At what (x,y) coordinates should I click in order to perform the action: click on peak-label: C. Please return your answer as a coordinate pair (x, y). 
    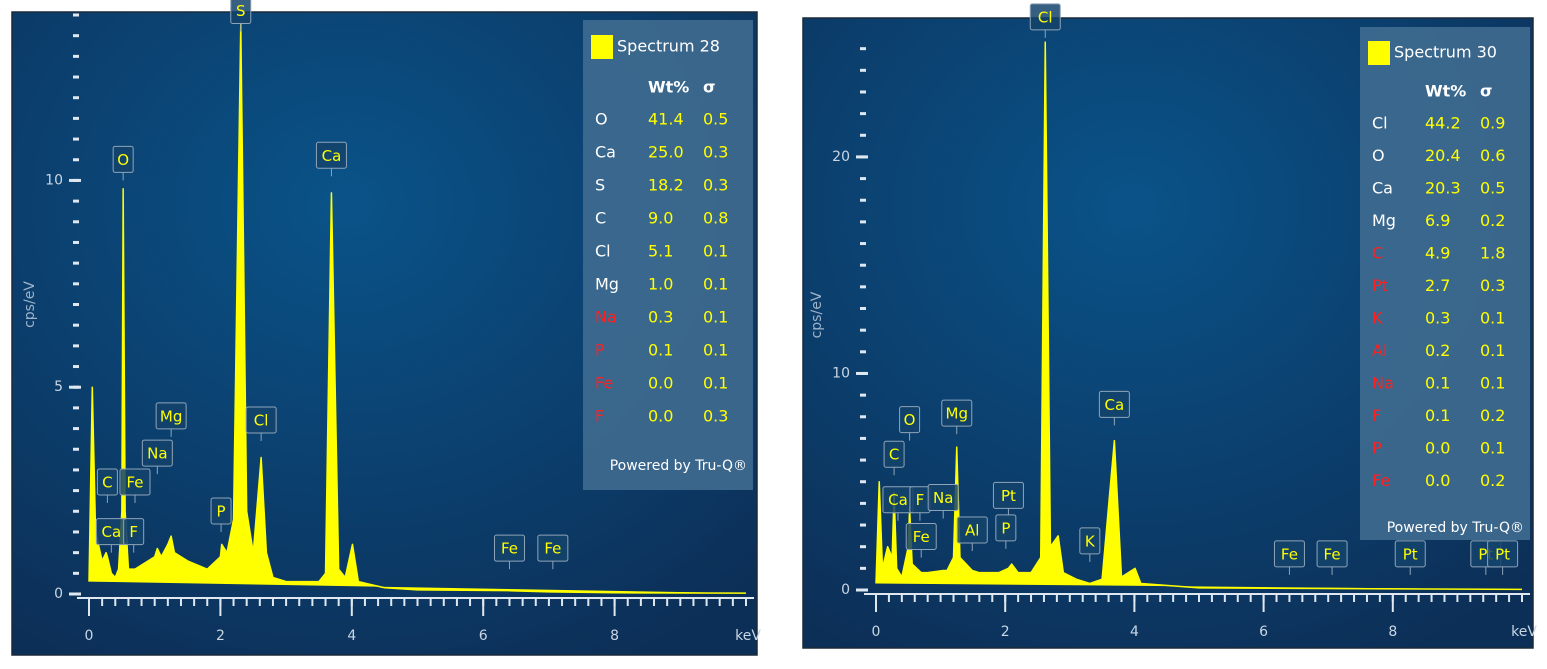
    Looking at the image, I should click on (894, 455).